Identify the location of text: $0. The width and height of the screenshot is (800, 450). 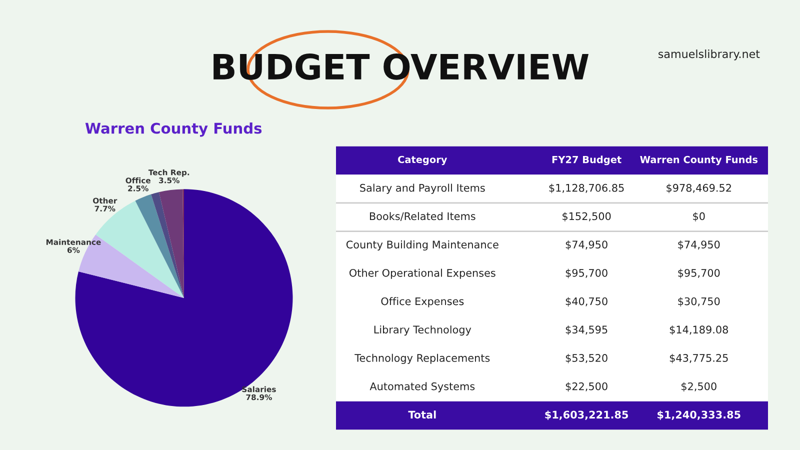
(699, 217).